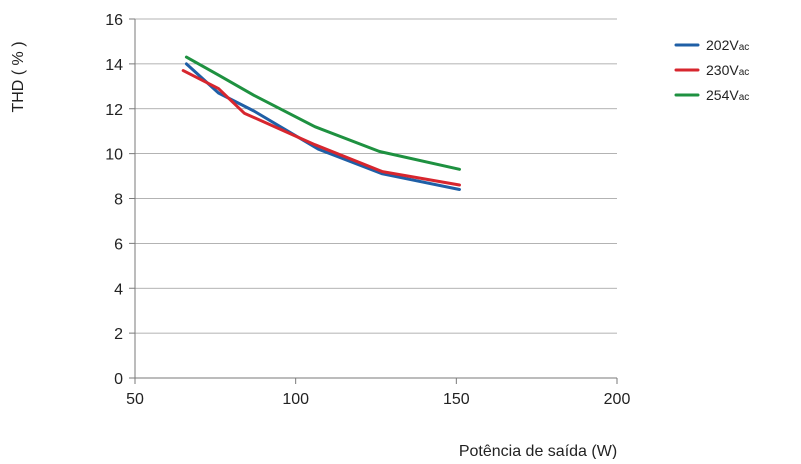 This screenshot has height=464, width=801. Describe the element at coordinates (538, 451) in the screenshot. I see `x-axis-title: Potência de saída (W)` at that location.